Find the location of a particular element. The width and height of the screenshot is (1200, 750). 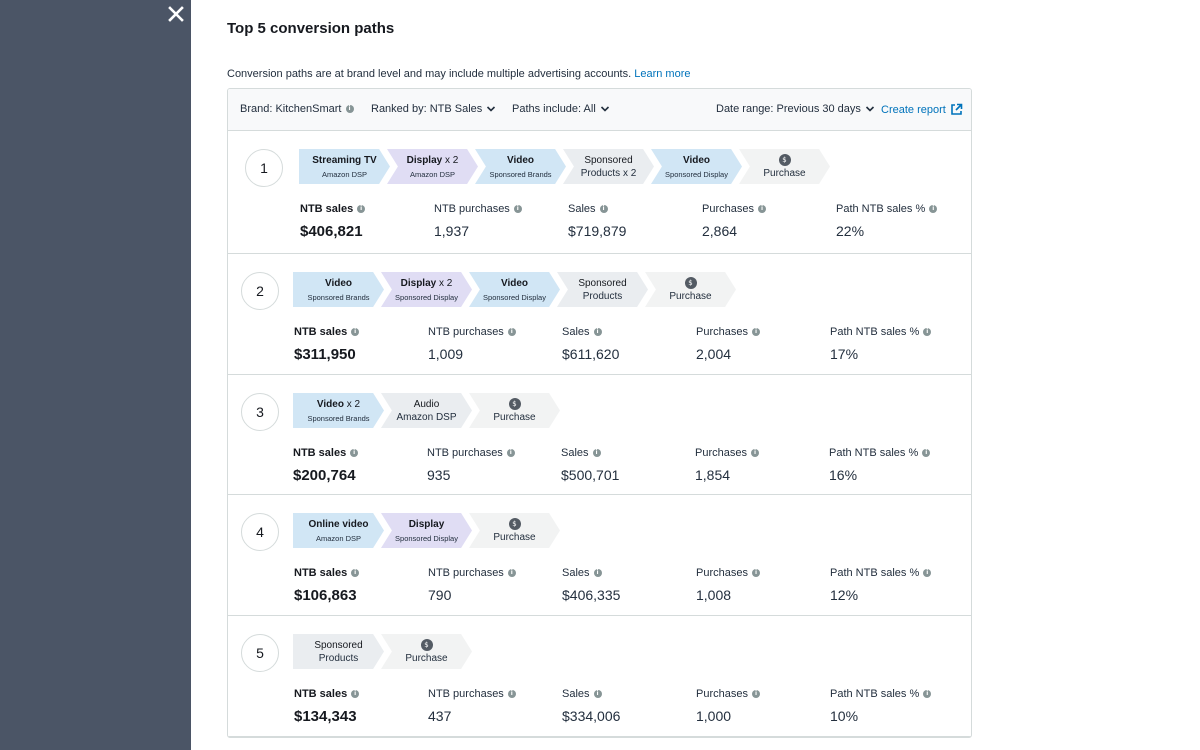

metric-value: $406,335 is located at coordinates (591, 595).